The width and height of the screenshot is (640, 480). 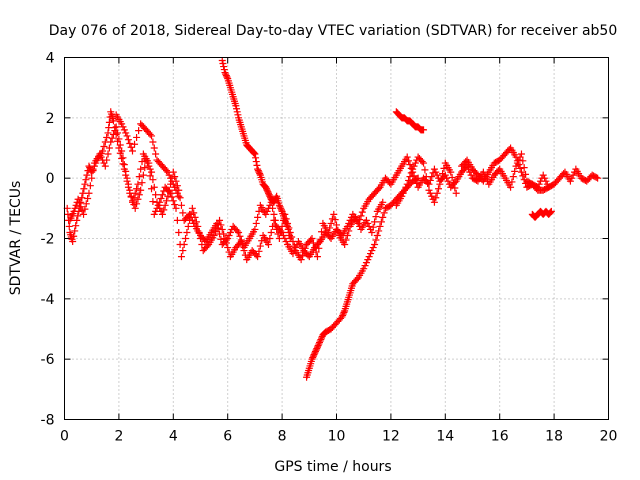 What do you see at coordinates (410, 121) in the screenshot?
I see `series-track-f` at bounding box center [410, 121].